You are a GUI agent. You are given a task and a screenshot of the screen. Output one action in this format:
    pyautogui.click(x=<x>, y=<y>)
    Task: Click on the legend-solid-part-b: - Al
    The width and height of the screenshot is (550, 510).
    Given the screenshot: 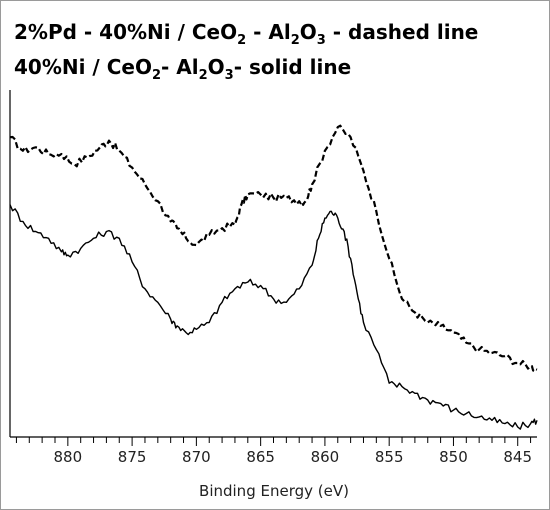 What is the action you would take?
    pyautogui.click(x=180, y=67)
    